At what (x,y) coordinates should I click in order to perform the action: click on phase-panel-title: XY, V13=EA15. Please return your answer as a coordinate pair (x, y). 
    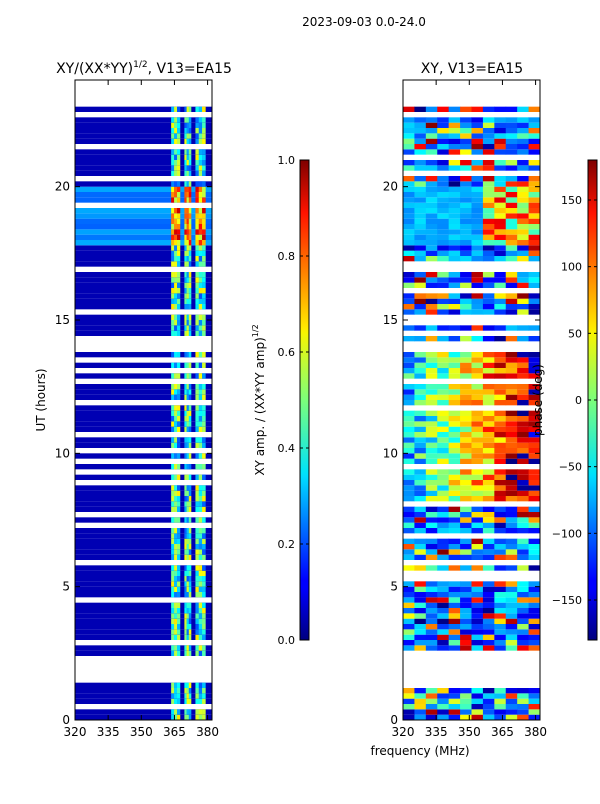
    Looking at the image, I should click on (472, 69).